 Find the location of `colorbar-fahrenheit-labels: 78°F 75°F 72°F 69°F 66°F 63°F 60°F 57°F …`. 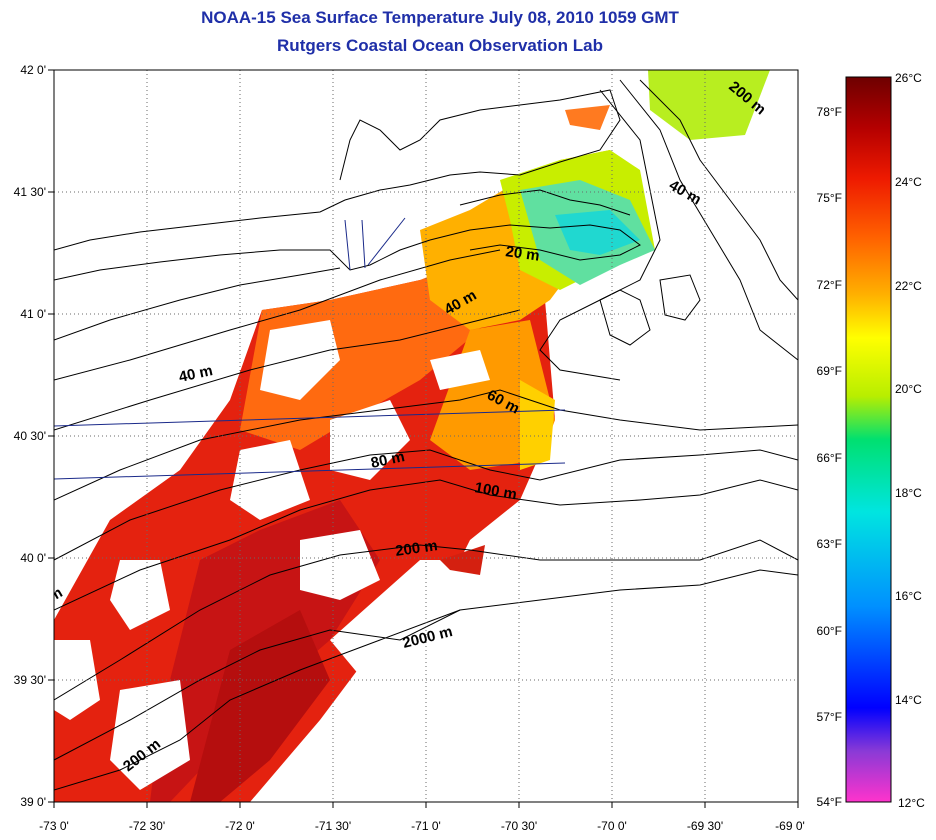

colorbar-fahrenheit-labels: 78°F 75°F 72°F 69°F 66°F 63°F 60°F 57°F … is located at coordinates (829, 457).